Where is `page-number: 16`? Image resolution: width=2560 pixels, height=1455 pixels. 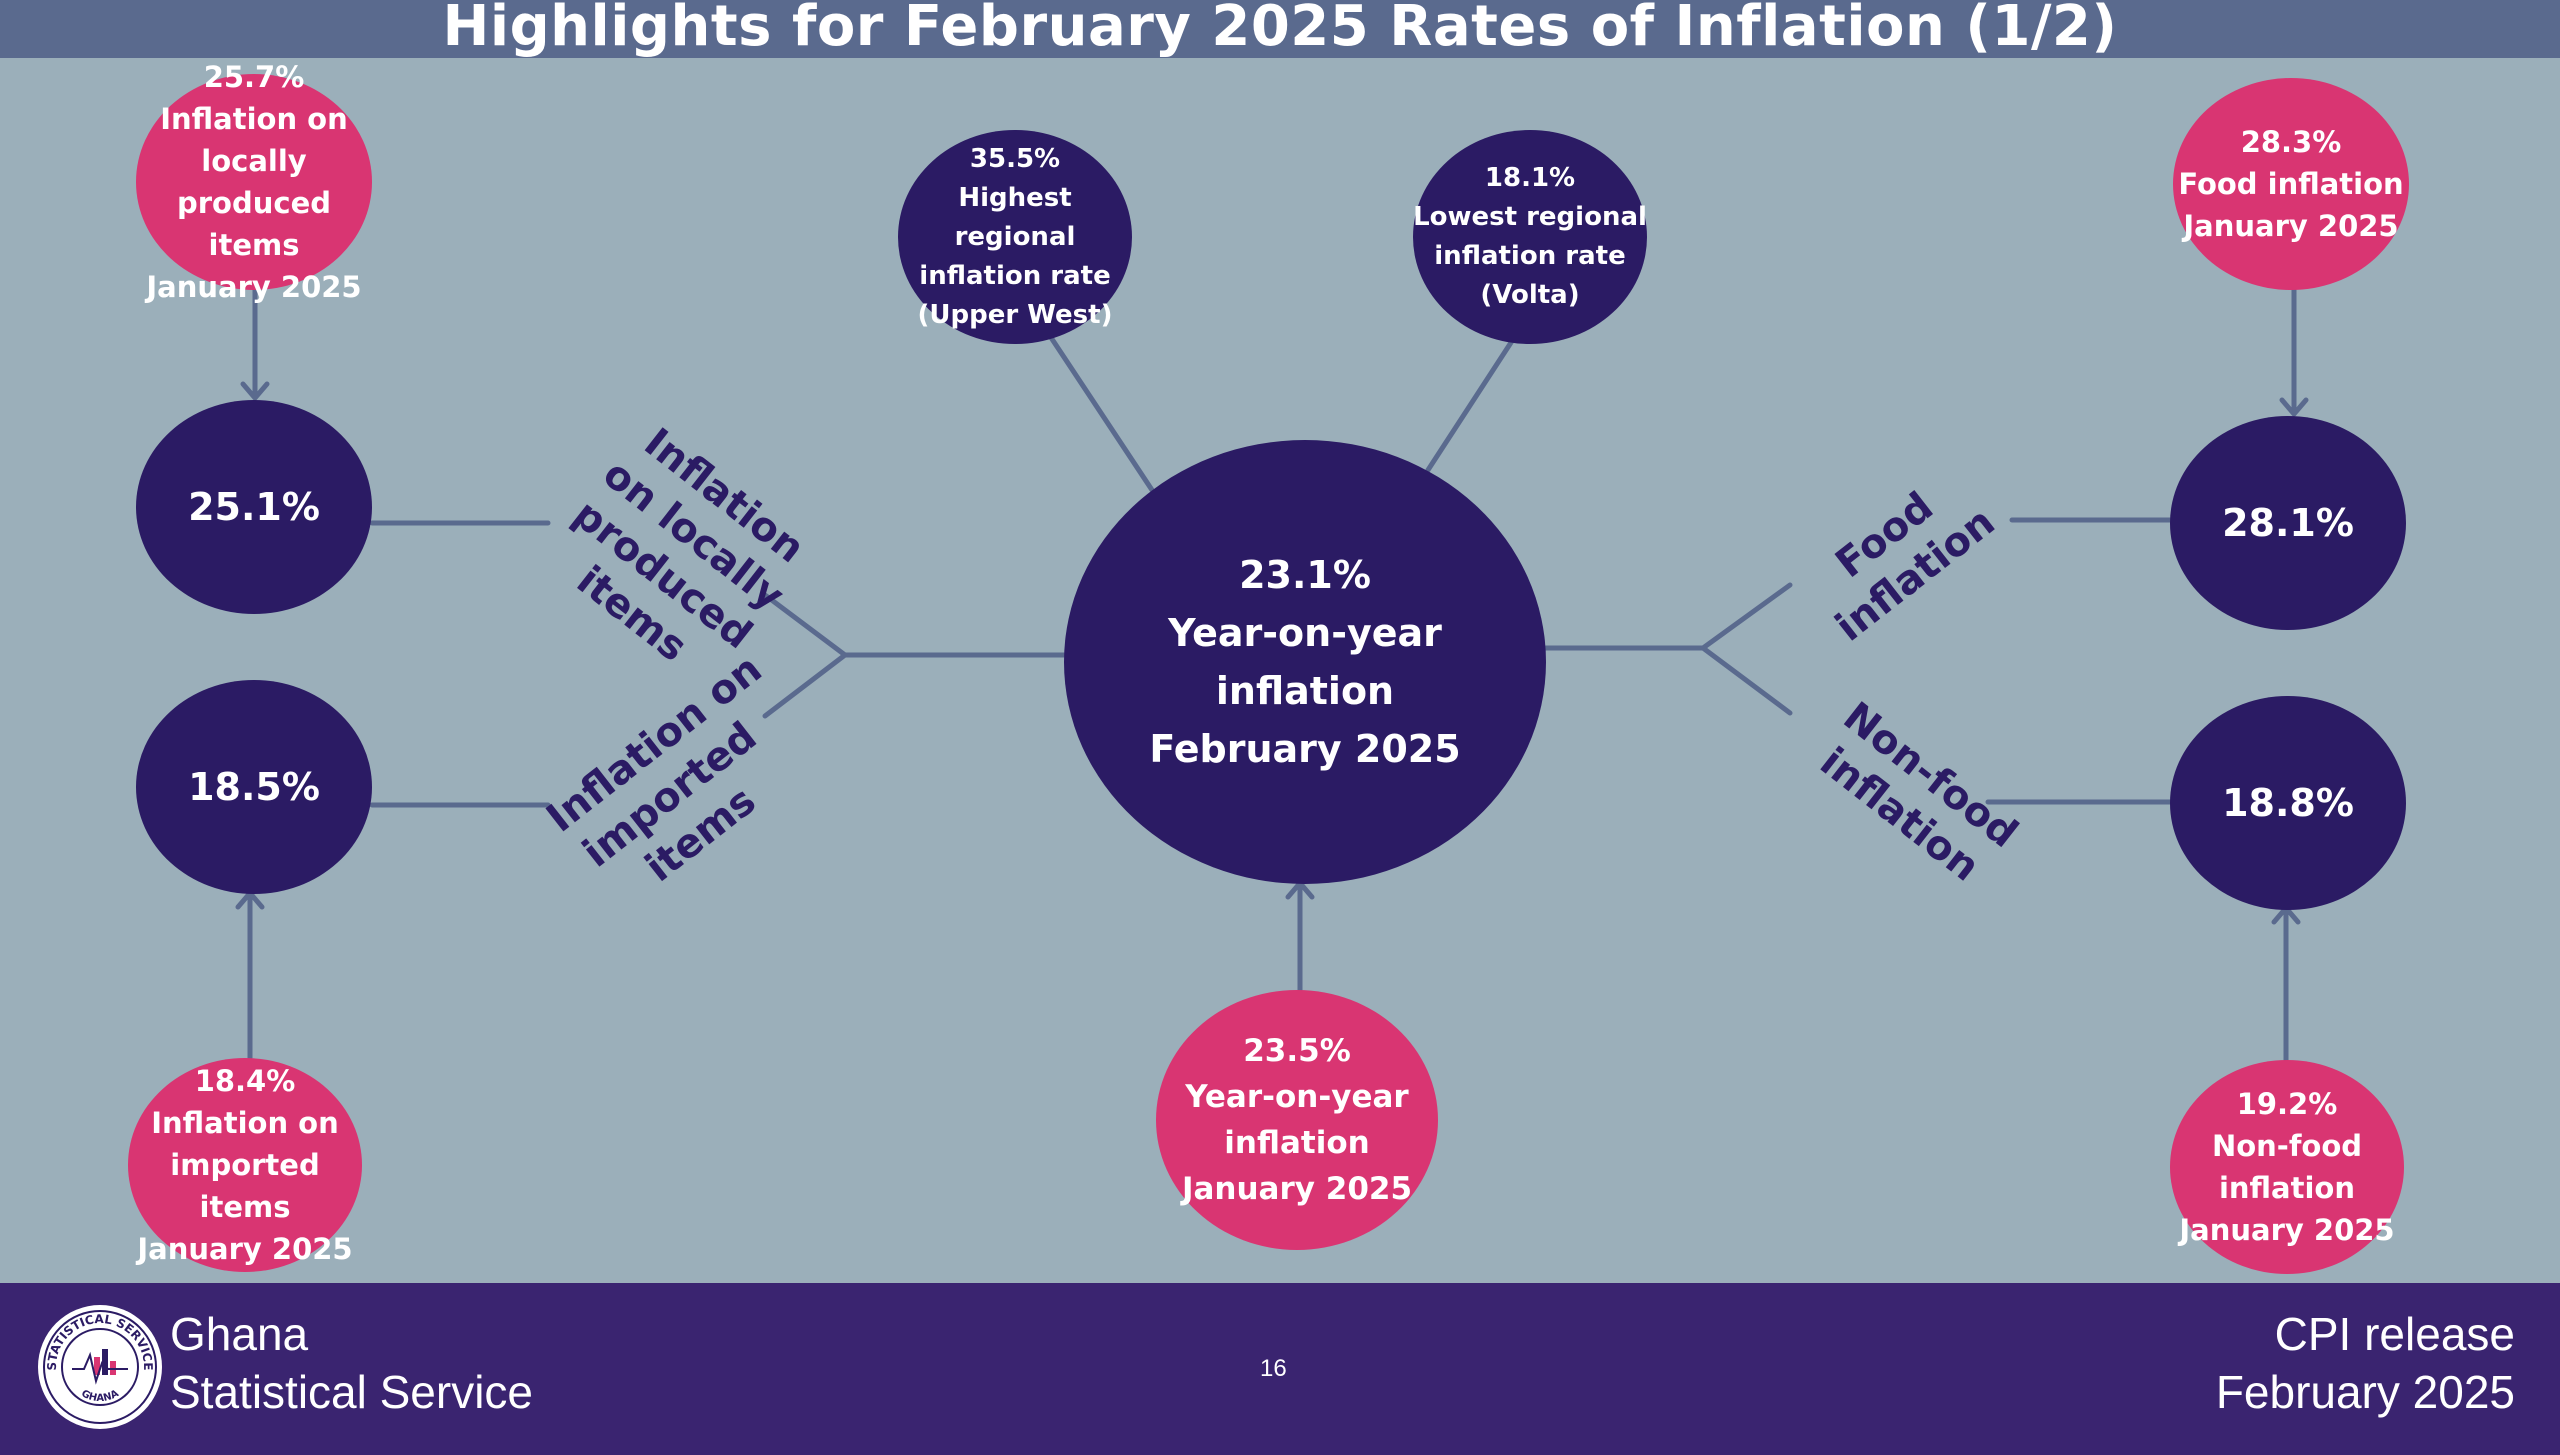
page-number: 16 is located at coordinates (1273, 1368).